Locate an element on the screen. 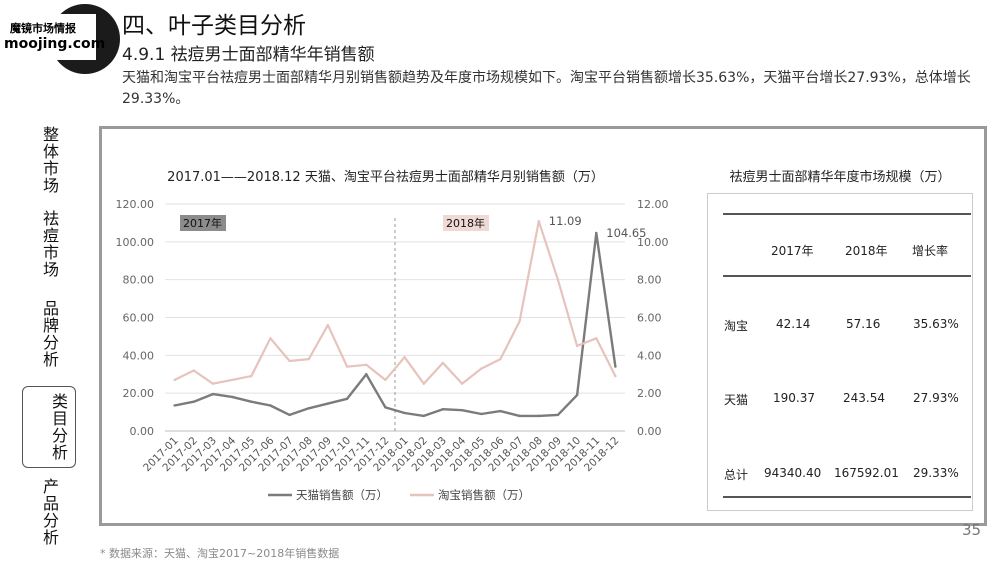  page-title: 四、叶子类目分析 is located at coordinates (214, 26).